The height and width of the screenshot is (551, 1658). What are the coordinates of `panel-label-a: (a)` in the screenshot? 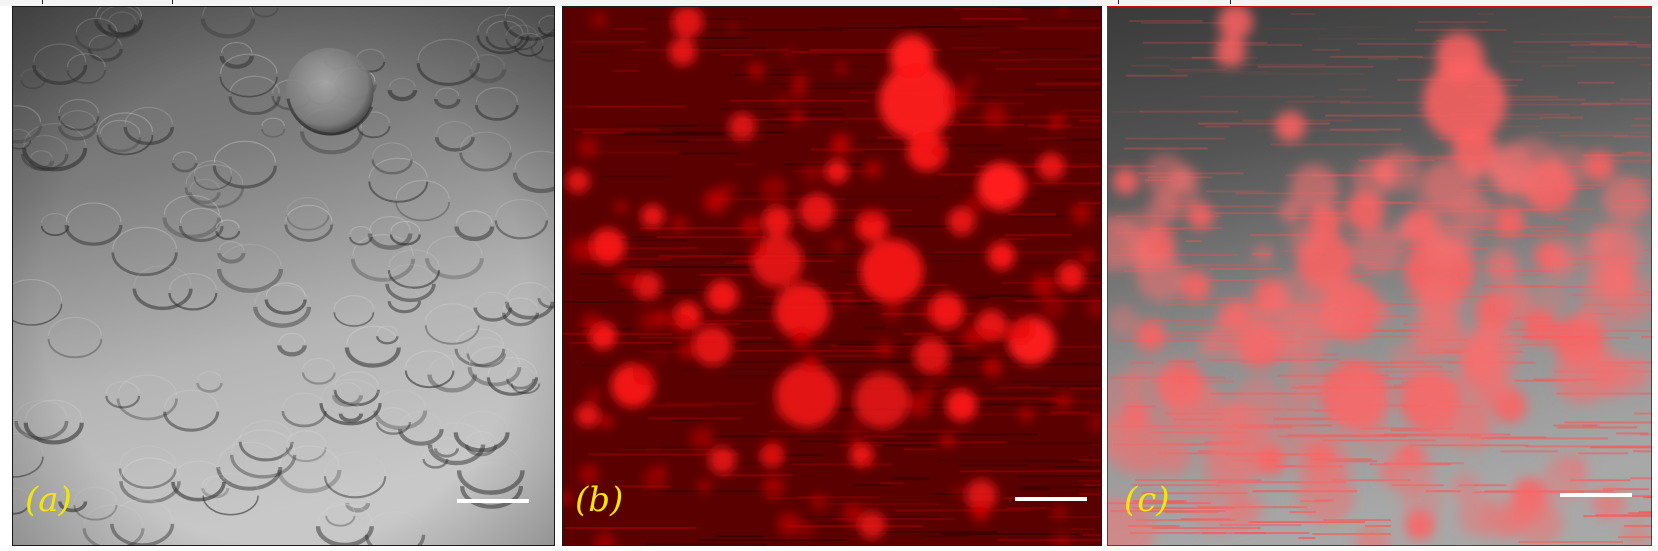 It's located at (48, 500).